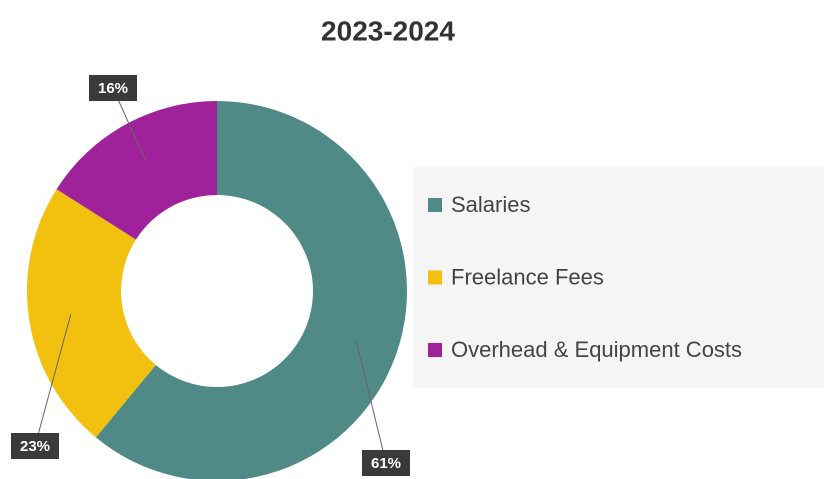 This screenshot has width=824, height=479. What do you see at coordinates (596, 349) in the screenshot?
I see `legend-label: Overhead & Equipment Costs` at bounding box center [596, 349].